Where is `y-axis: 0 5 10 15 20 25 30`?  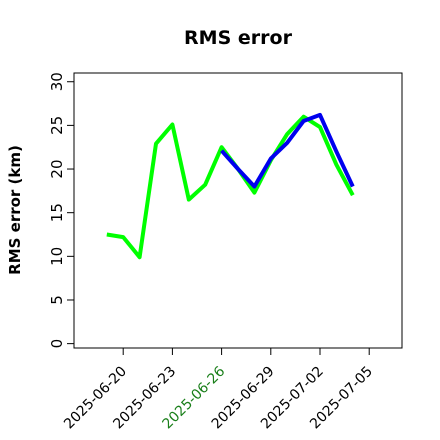 y-axis: 0 5 10 15 20 25 30 is located at coordinates (61, 210).